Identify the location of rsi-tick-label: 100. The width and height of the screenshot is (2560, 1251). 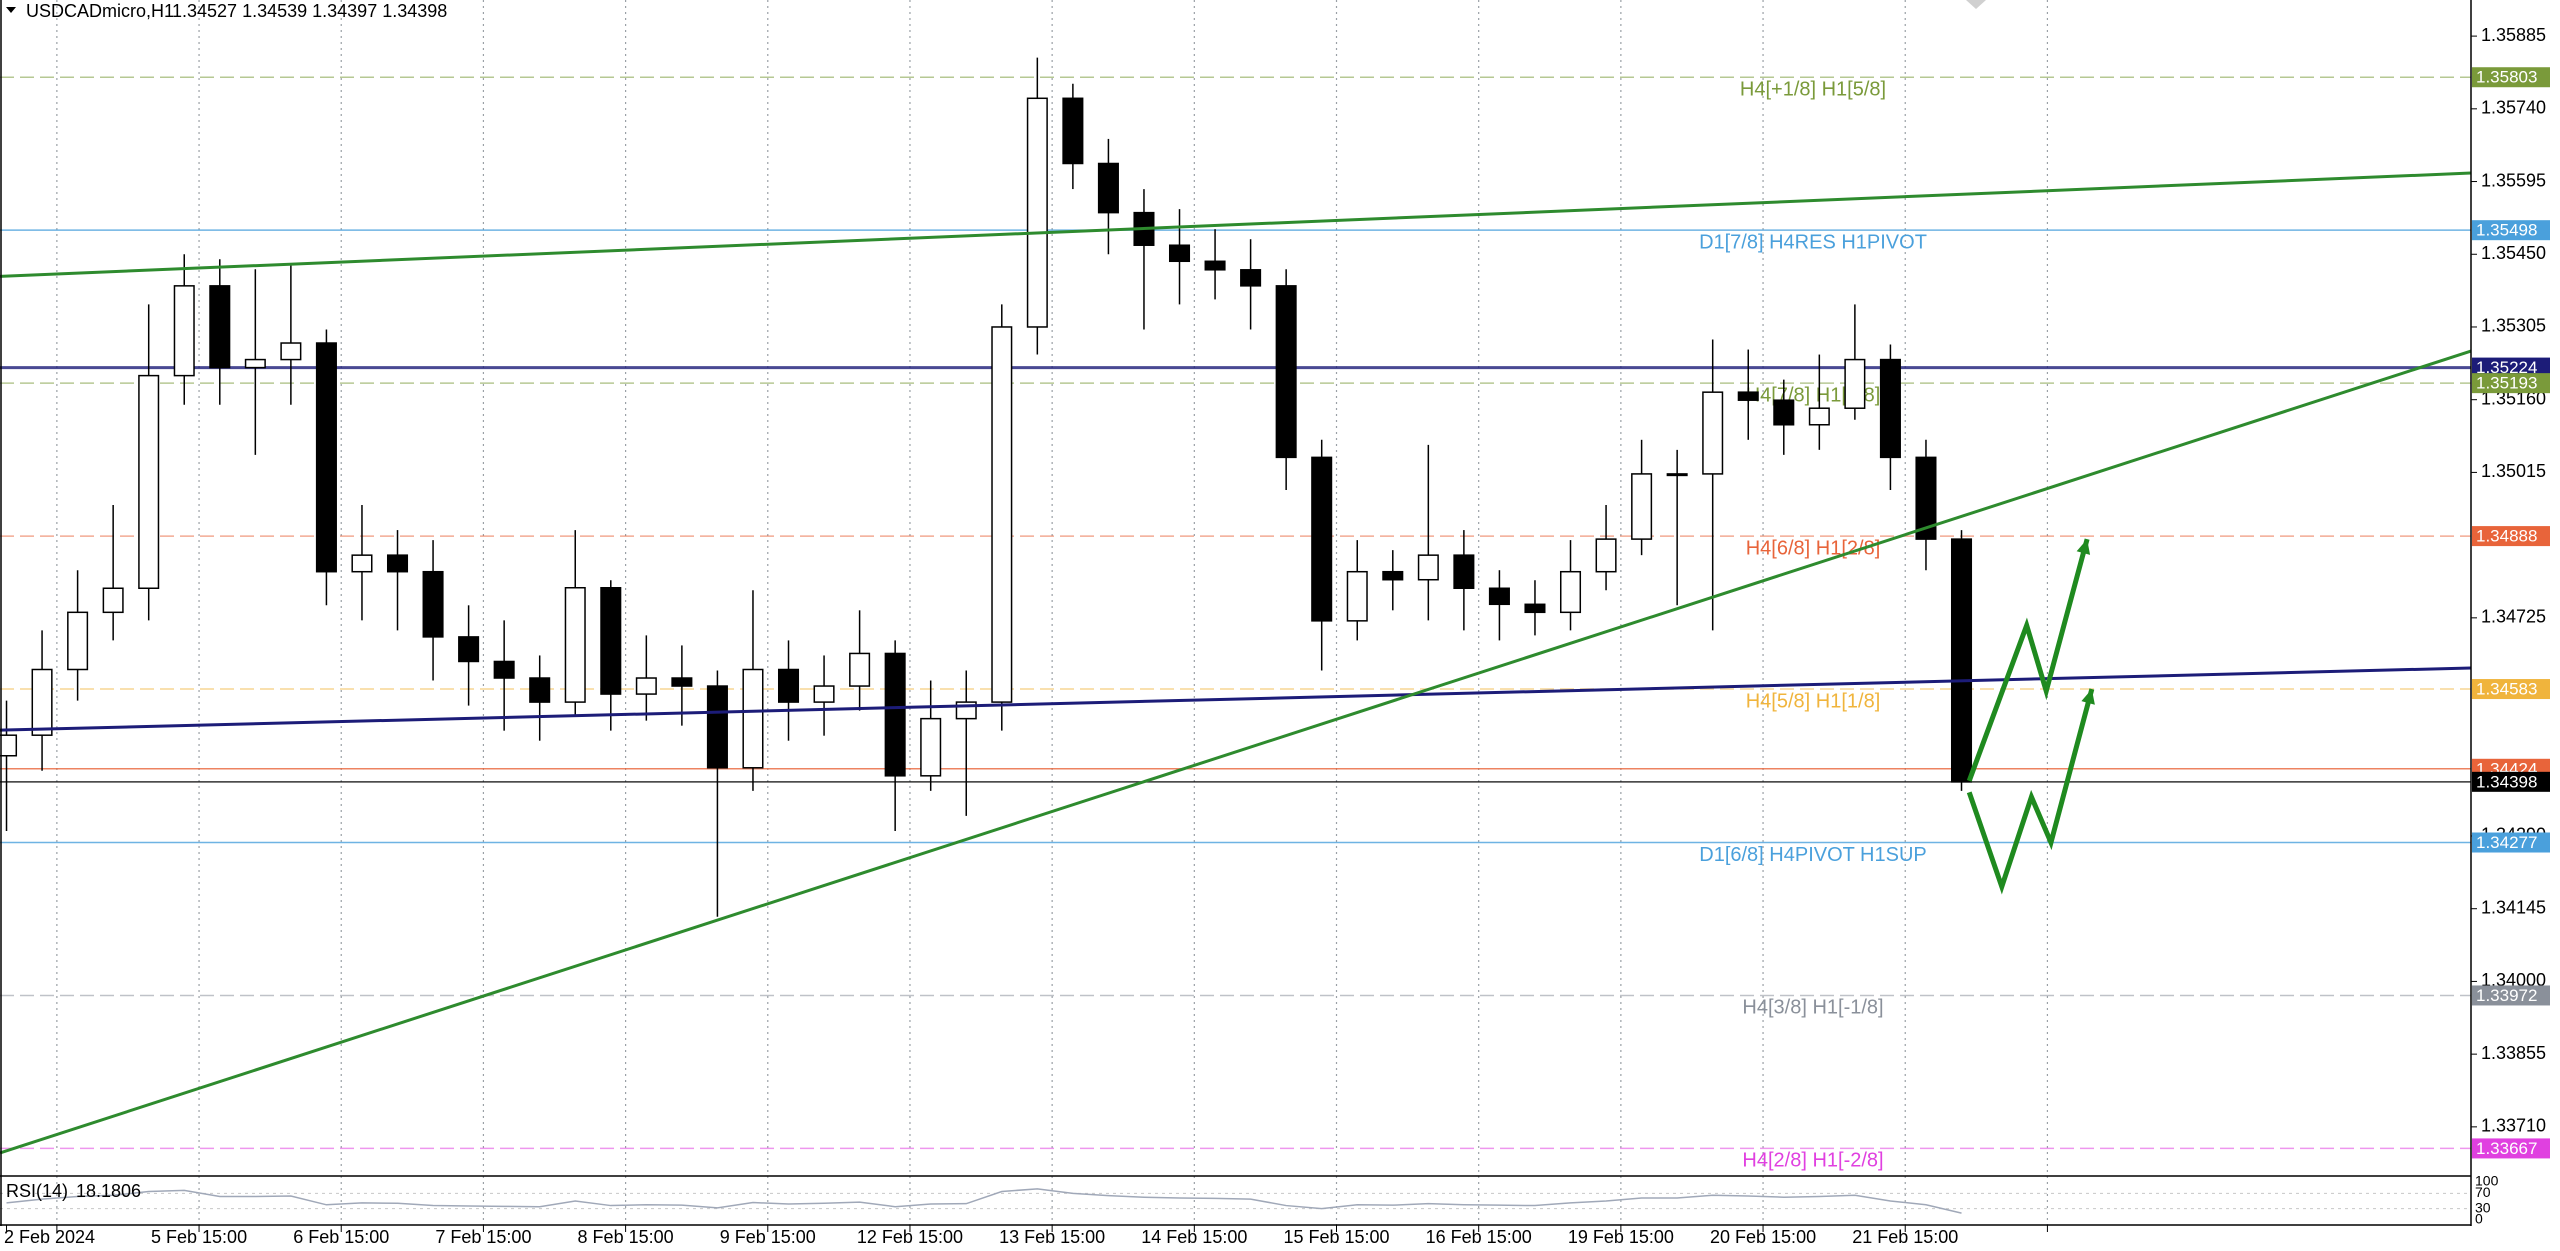
(2487, 1181).